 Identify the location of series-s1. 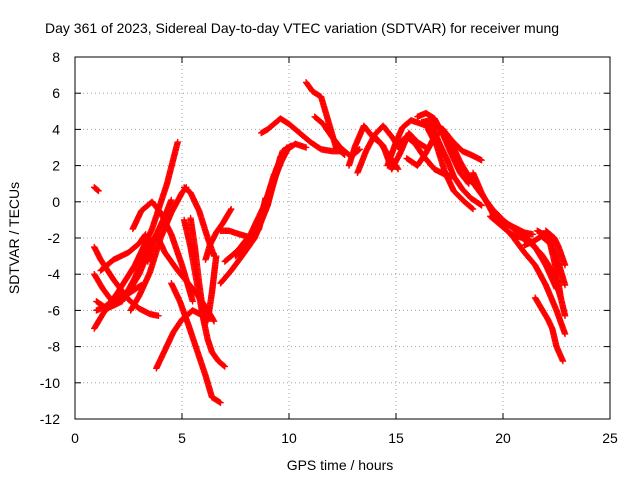
(96, 189).